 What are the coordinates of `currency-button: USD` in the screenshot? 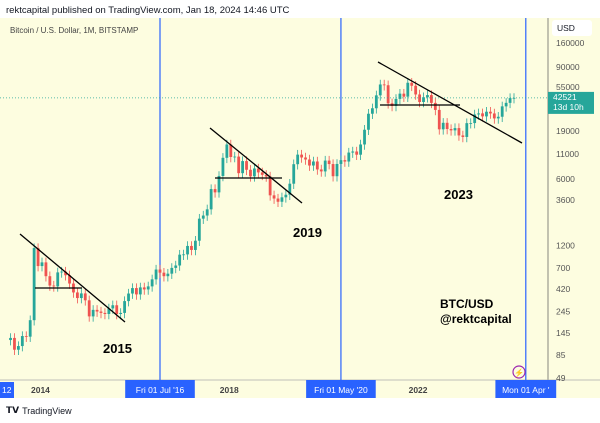 It's located at (572, 28).